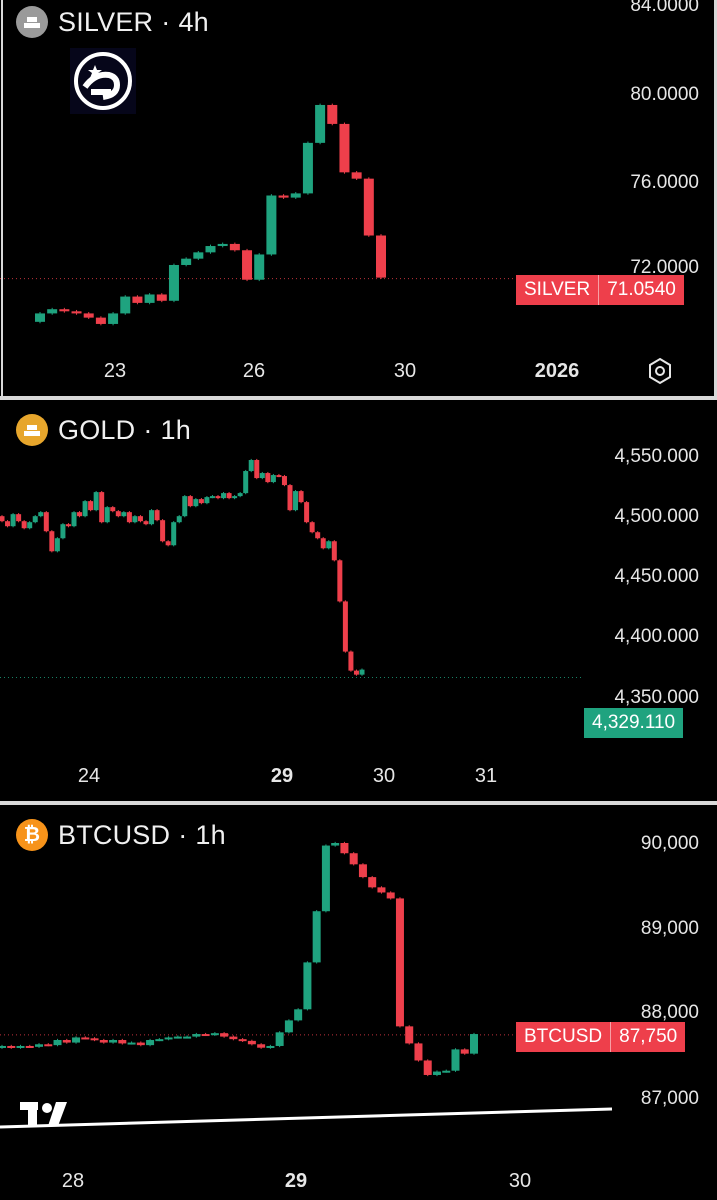  What do you see at coordinates (175, 429) in the screenshot?
I see `gold-interval: 1h` at bounding box center [175, 429].